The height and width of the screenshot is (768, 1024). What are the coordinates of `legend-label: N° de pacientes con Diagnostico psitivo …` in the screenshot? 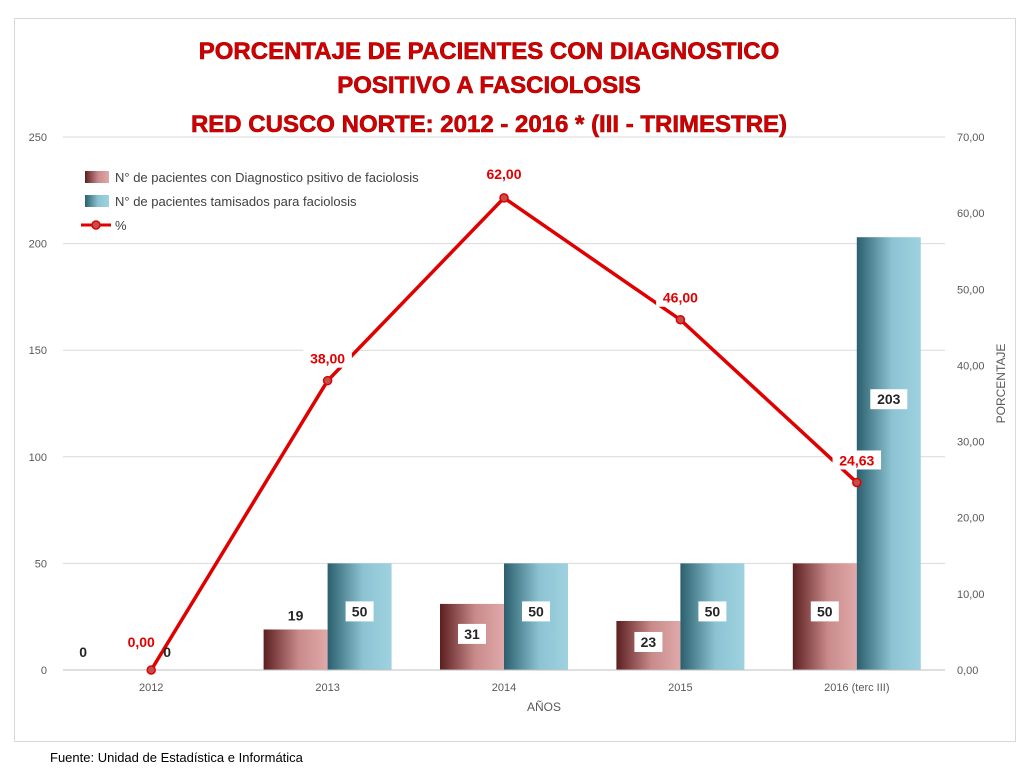 It's located at (267, 177).